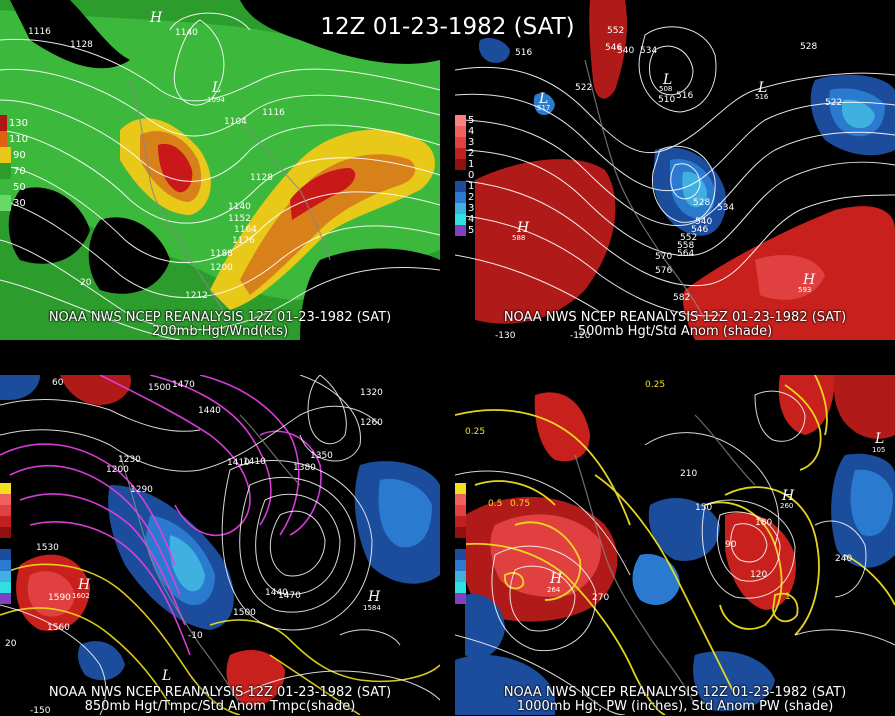 This screenshot has height=716, width=895. What do you see at coordinates (731, 545) in the screenshot?
I see `contour-label: 90` at bounding box center [731, 545].